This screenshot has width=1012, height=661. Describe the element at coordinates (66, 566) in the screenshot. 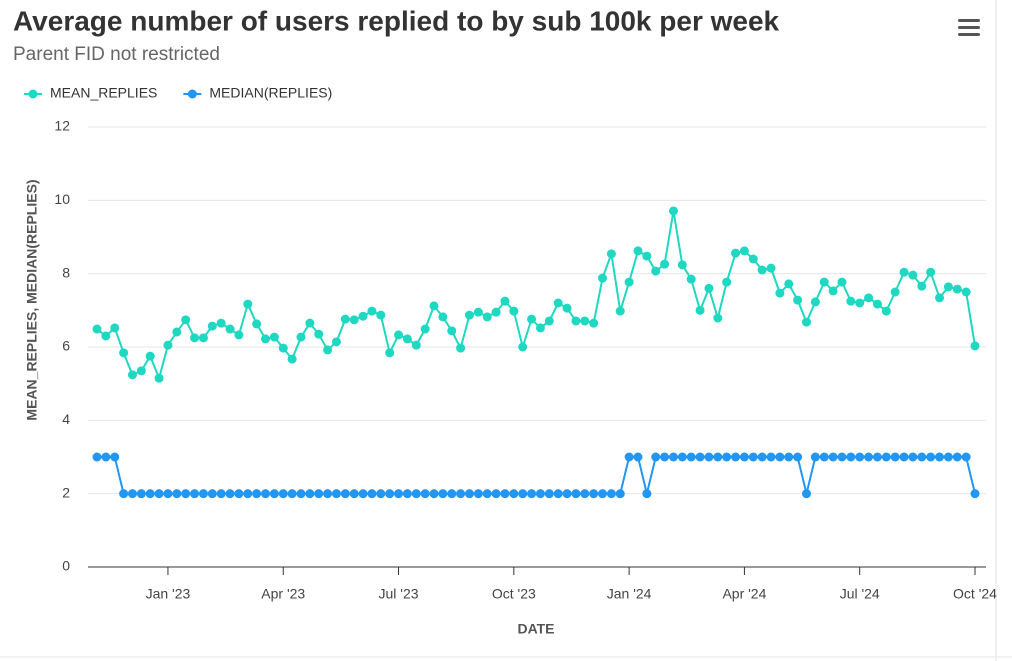

I see `y-tick-label: 0` at that location.